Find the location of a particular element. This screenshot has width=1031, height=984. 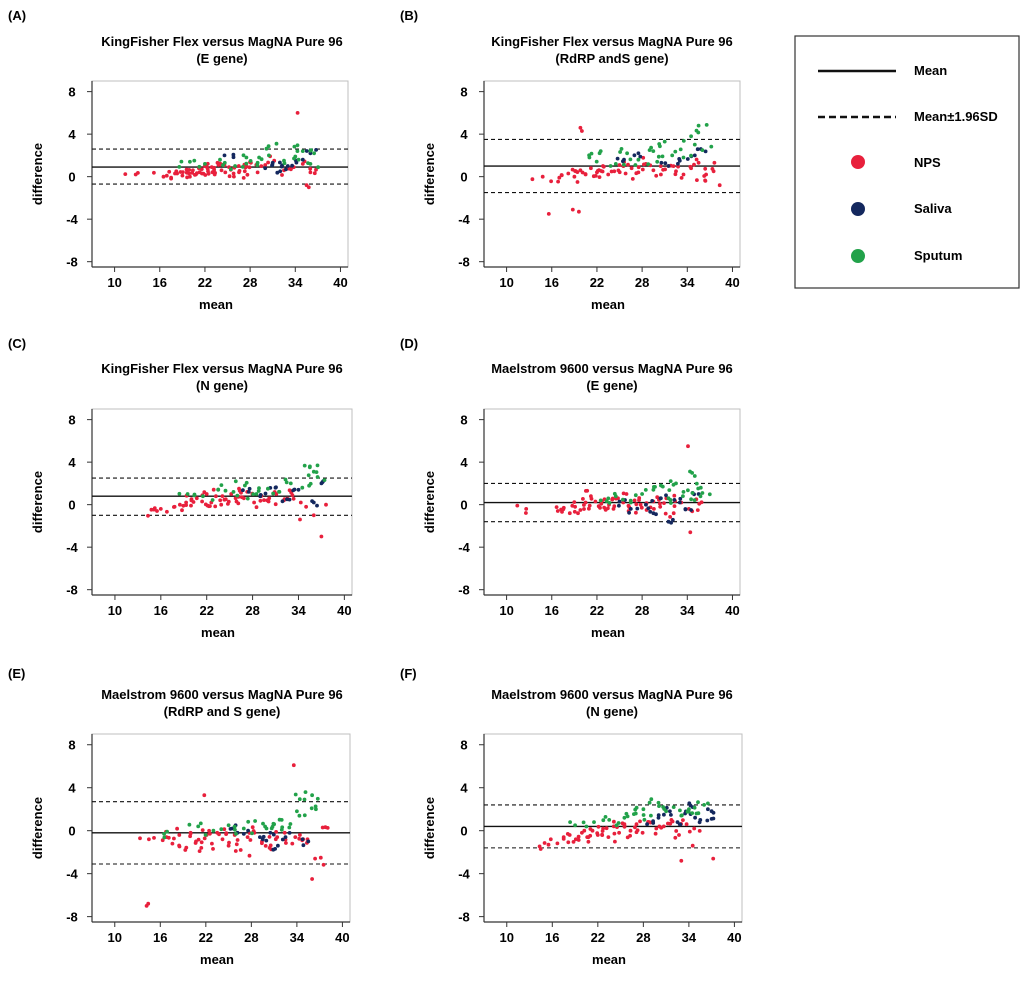

y-tick-label: 0 is located at coordinates (71, 831).